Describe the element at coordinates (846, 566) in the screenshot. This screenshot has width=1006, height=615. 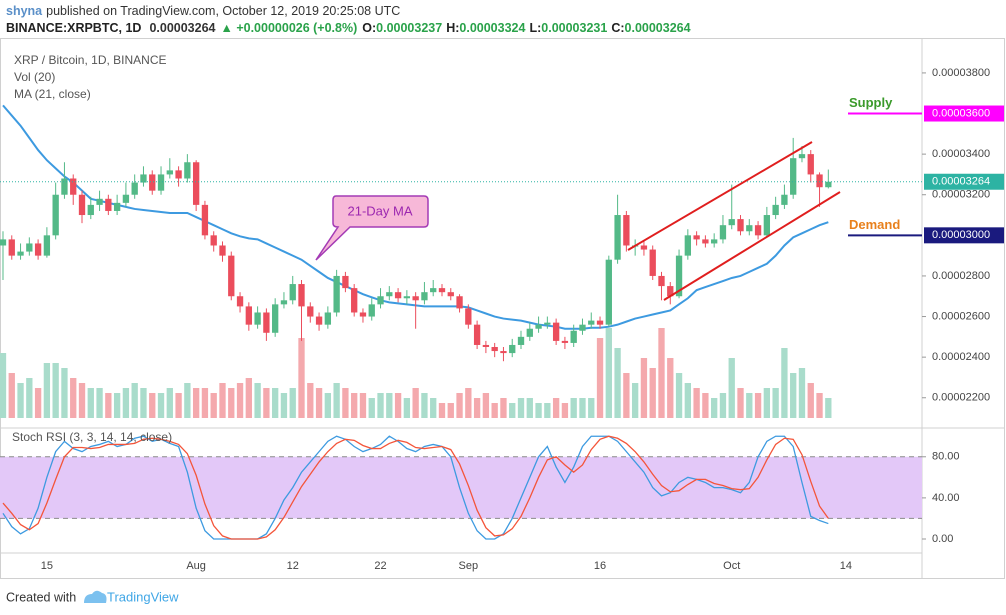
I see `x-tick-label: 14` at that location.